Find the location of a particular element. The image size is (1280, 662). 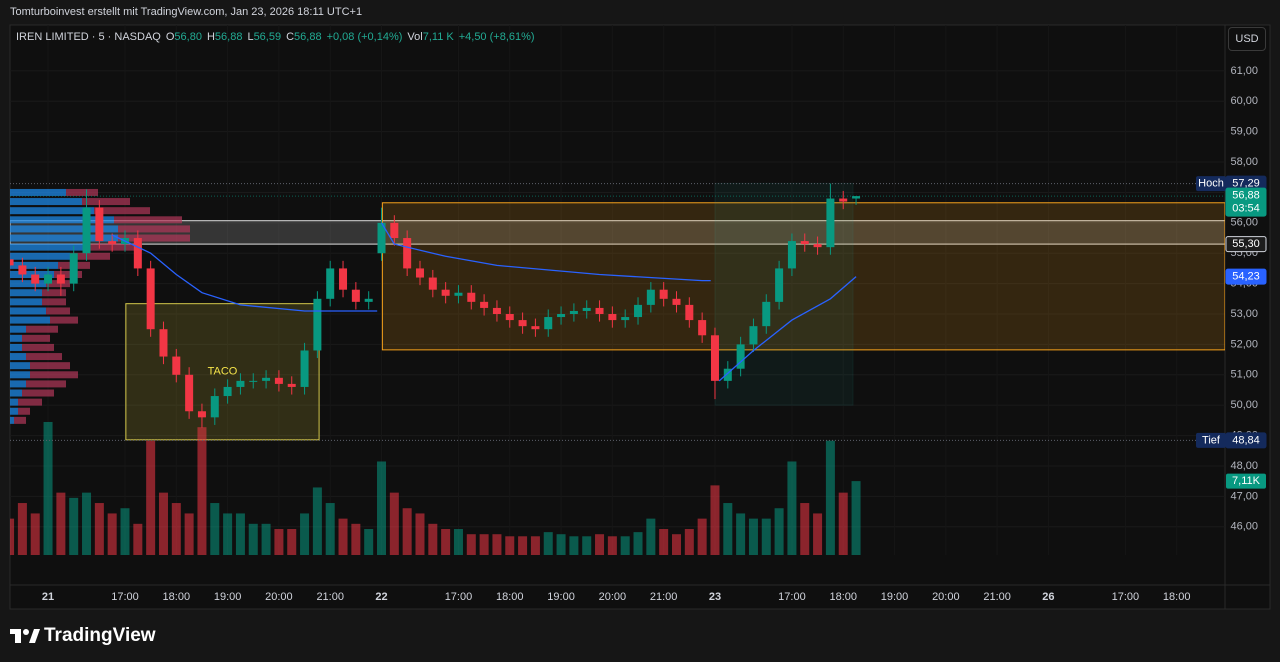

level-name: Hoch is located at coordinates (1211, 184).